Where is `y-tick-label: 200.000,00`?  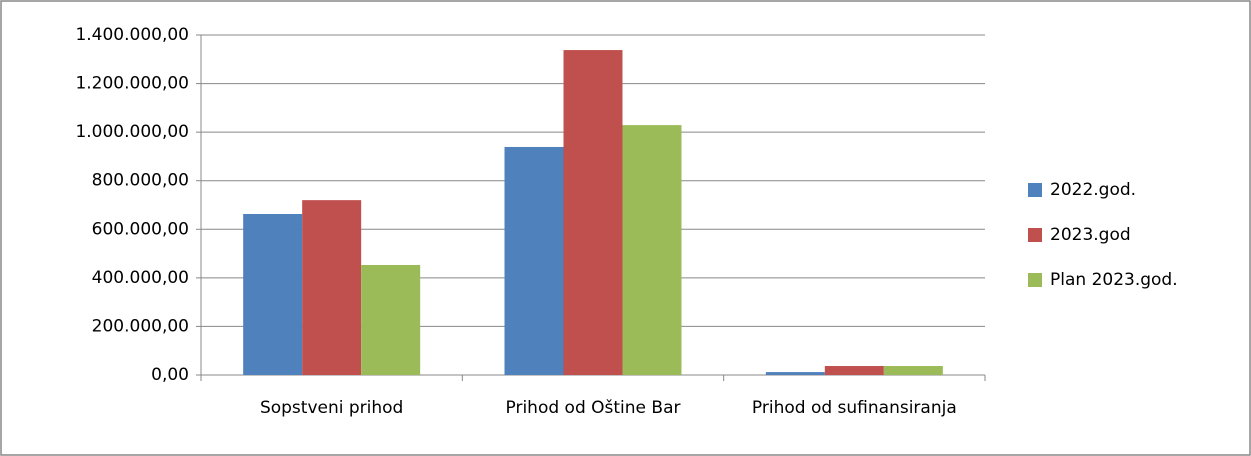
y-tick-label: 200.000,00 is located at coordinates (140, 326).